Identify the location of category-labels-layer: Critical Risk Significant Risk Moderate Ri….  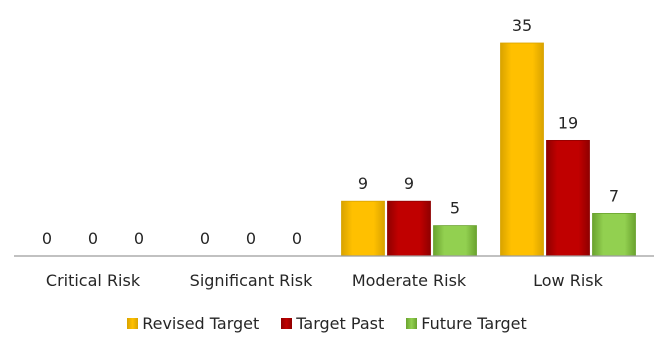
(325, 280).